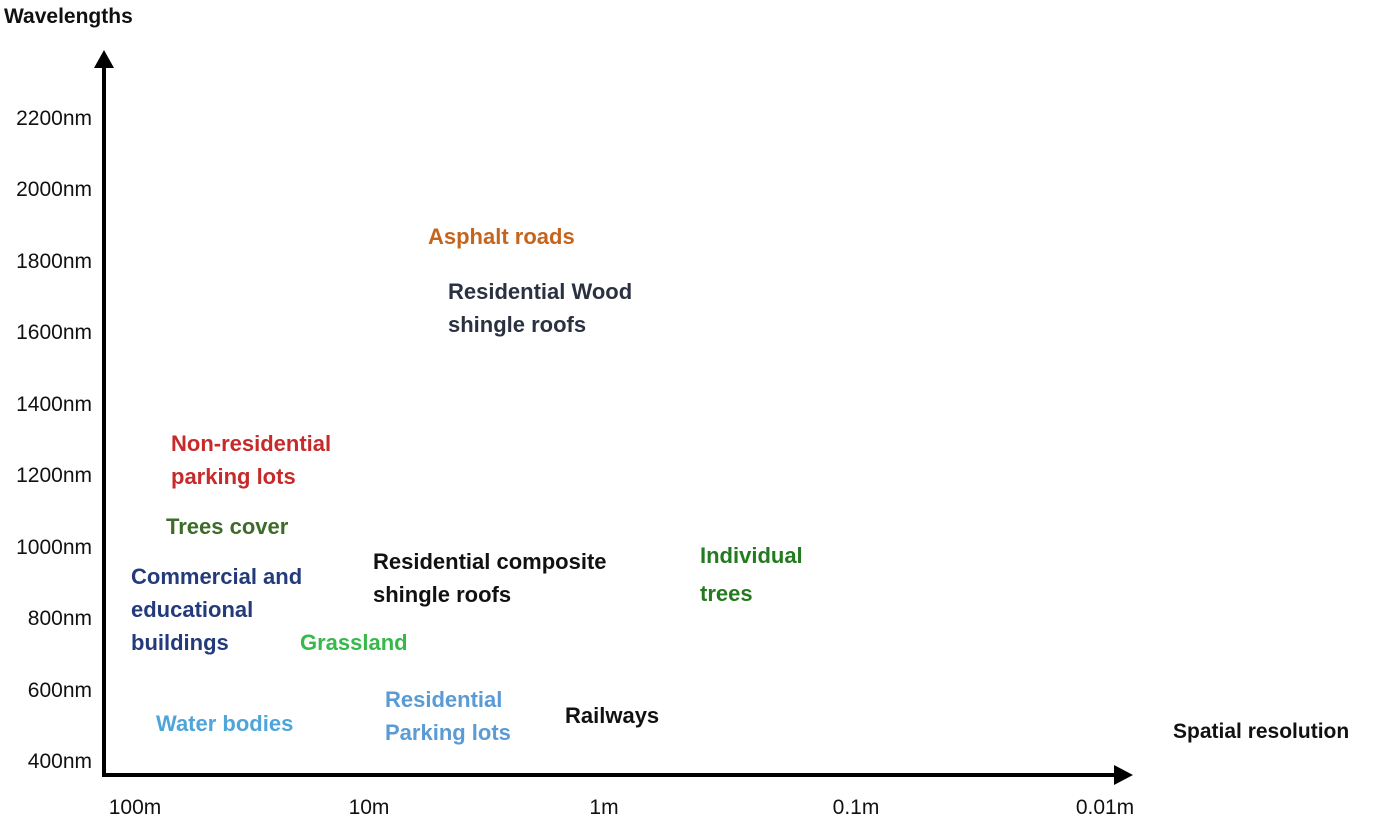 The height and width of the screenshot is (825, 1375). I want to click on y-tick-1600: 1600nm, so click(54, 332).